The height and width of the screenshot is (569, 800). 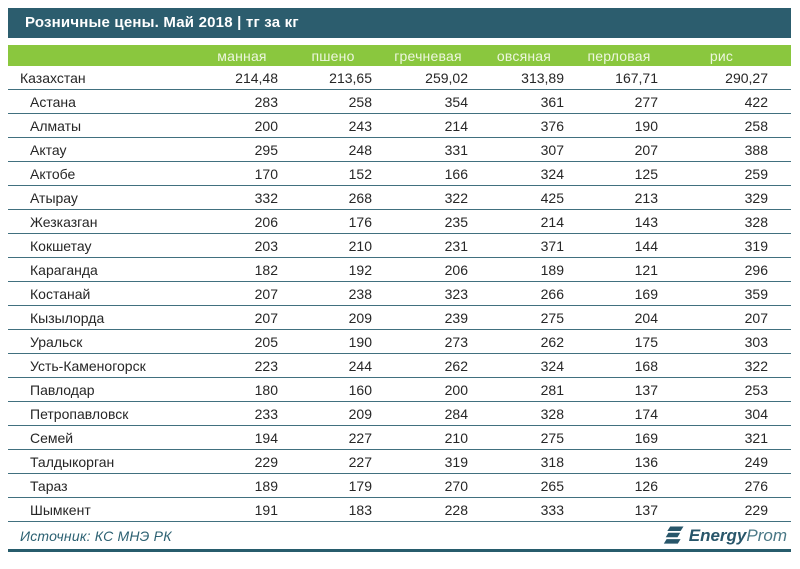 What do you see at coordinates (242, 101) in the screenshot?
I see `price-value: 283` at bounding box center [242, 101].